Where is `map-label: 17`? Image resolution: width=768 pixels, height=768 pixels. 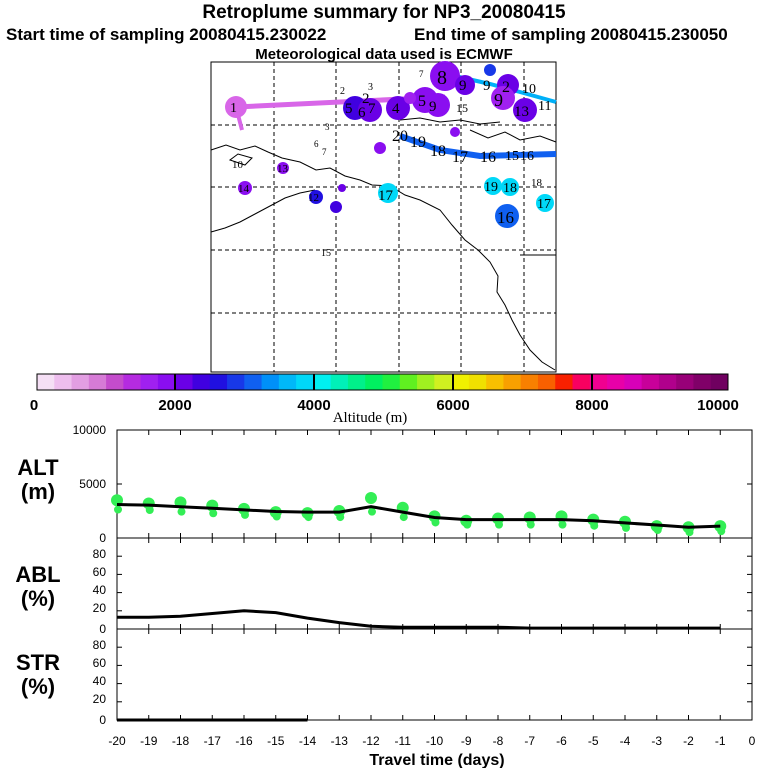
map-label: 17 is located at coordinates (544, 204).